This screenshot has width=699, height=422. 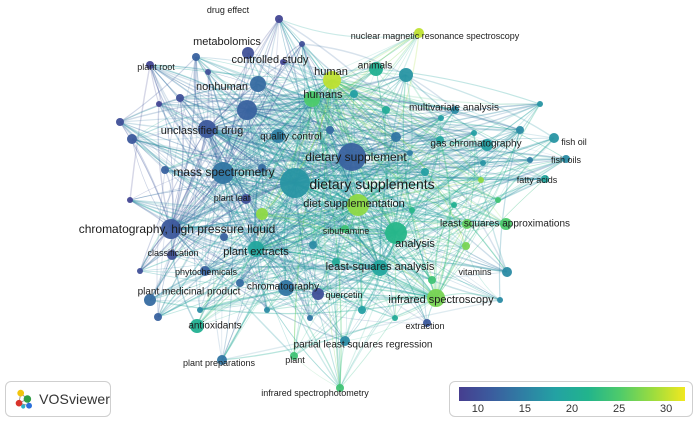 What do you see at coordinates (345, 341) in the screenshot?
I see `node-pls-regression` at bounding box center [345, 341].